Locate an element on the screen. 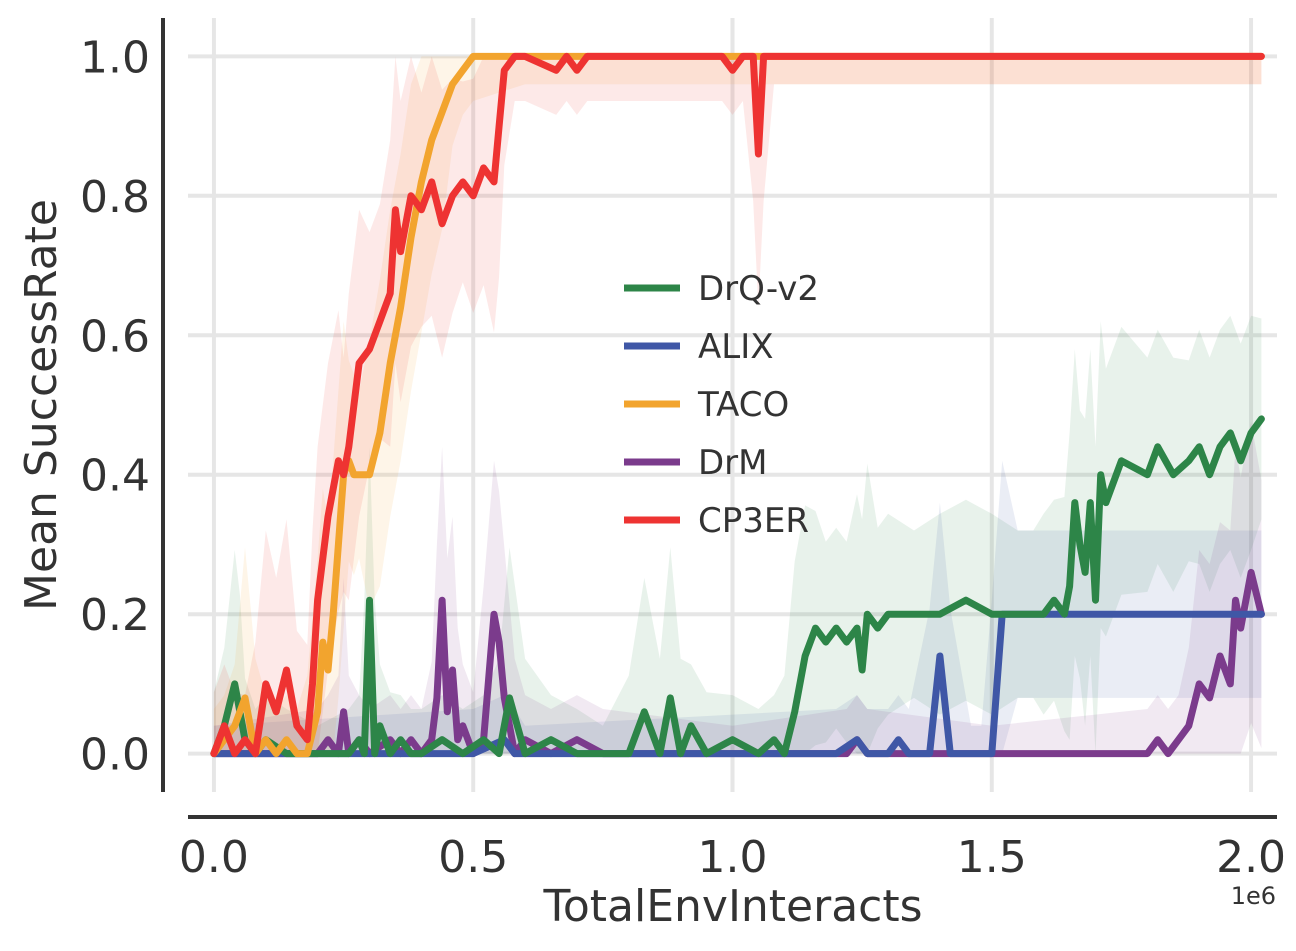 The image size is (1296, 951). y-axis-label: Mean SuccessRate is located at coordinates (41, 405).